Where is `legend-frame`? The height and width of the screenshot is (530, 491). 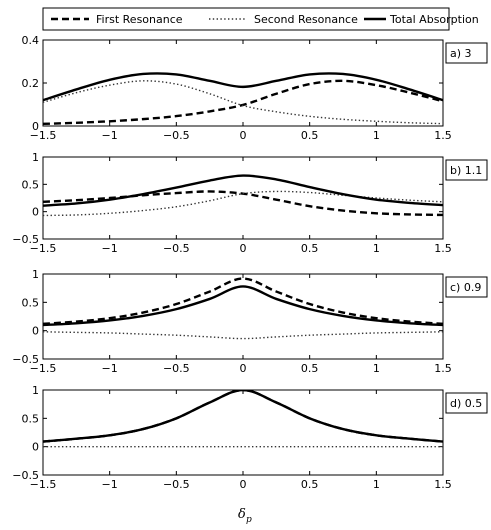
legend-frame is located at coordinates (246, 19).